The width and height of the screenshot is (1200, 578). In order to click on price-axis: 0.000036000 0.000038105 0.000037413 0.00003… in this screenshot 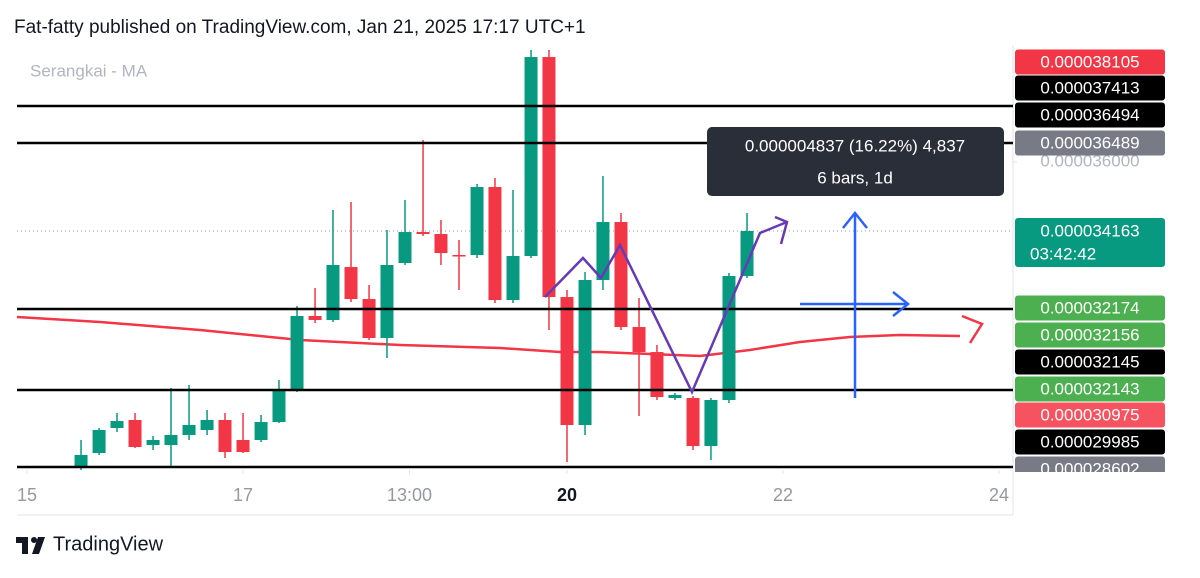, I will do `click(1089, 263)`.